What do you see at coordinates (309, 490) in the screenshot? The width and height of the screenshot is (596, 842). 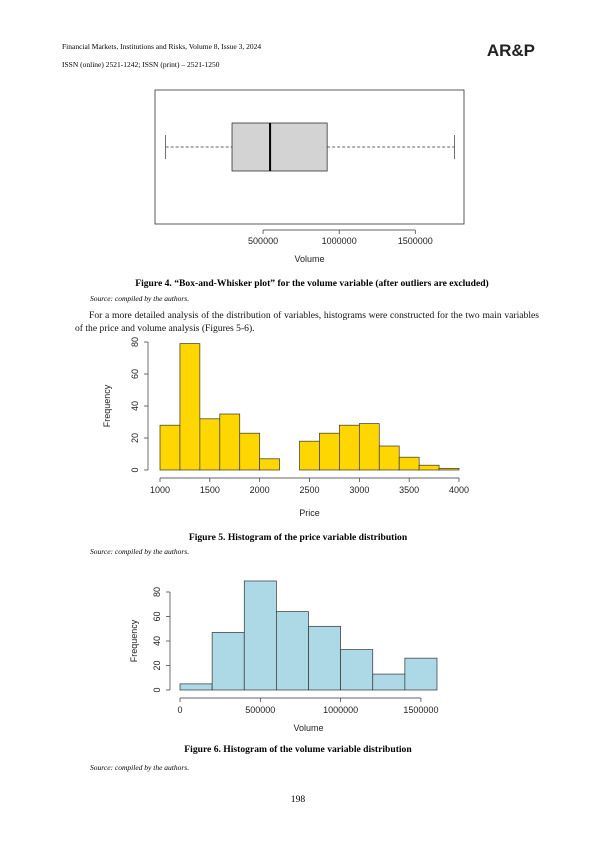 I see `x-tick-label: 2500` at bounding box center [309, 490].